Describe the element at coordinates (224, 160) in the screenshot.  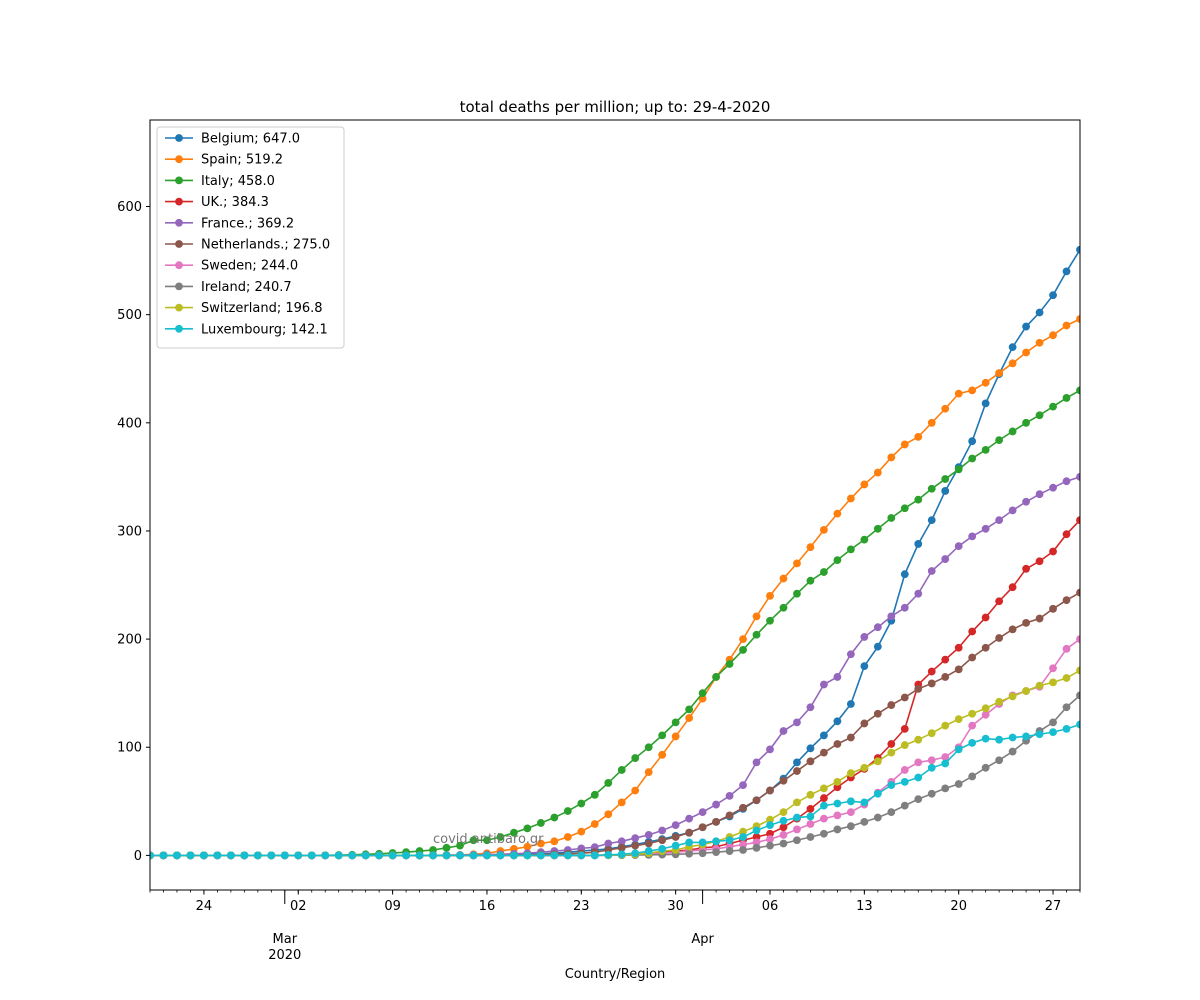
I see `legend-item: Spain; 519.2` at that location.